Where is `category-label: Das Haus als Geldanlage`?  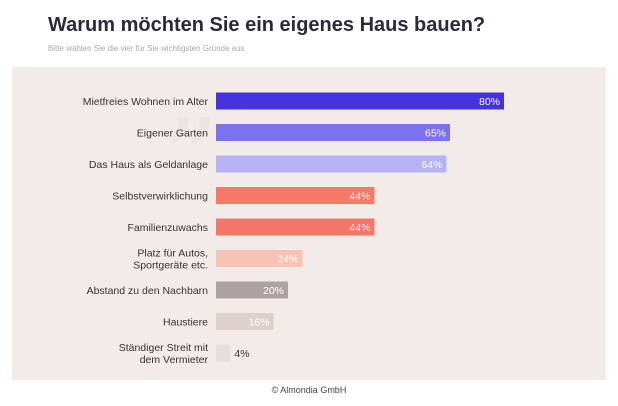
category-label: Das Haus als Geldanlage is located at coordinates (148, 165).